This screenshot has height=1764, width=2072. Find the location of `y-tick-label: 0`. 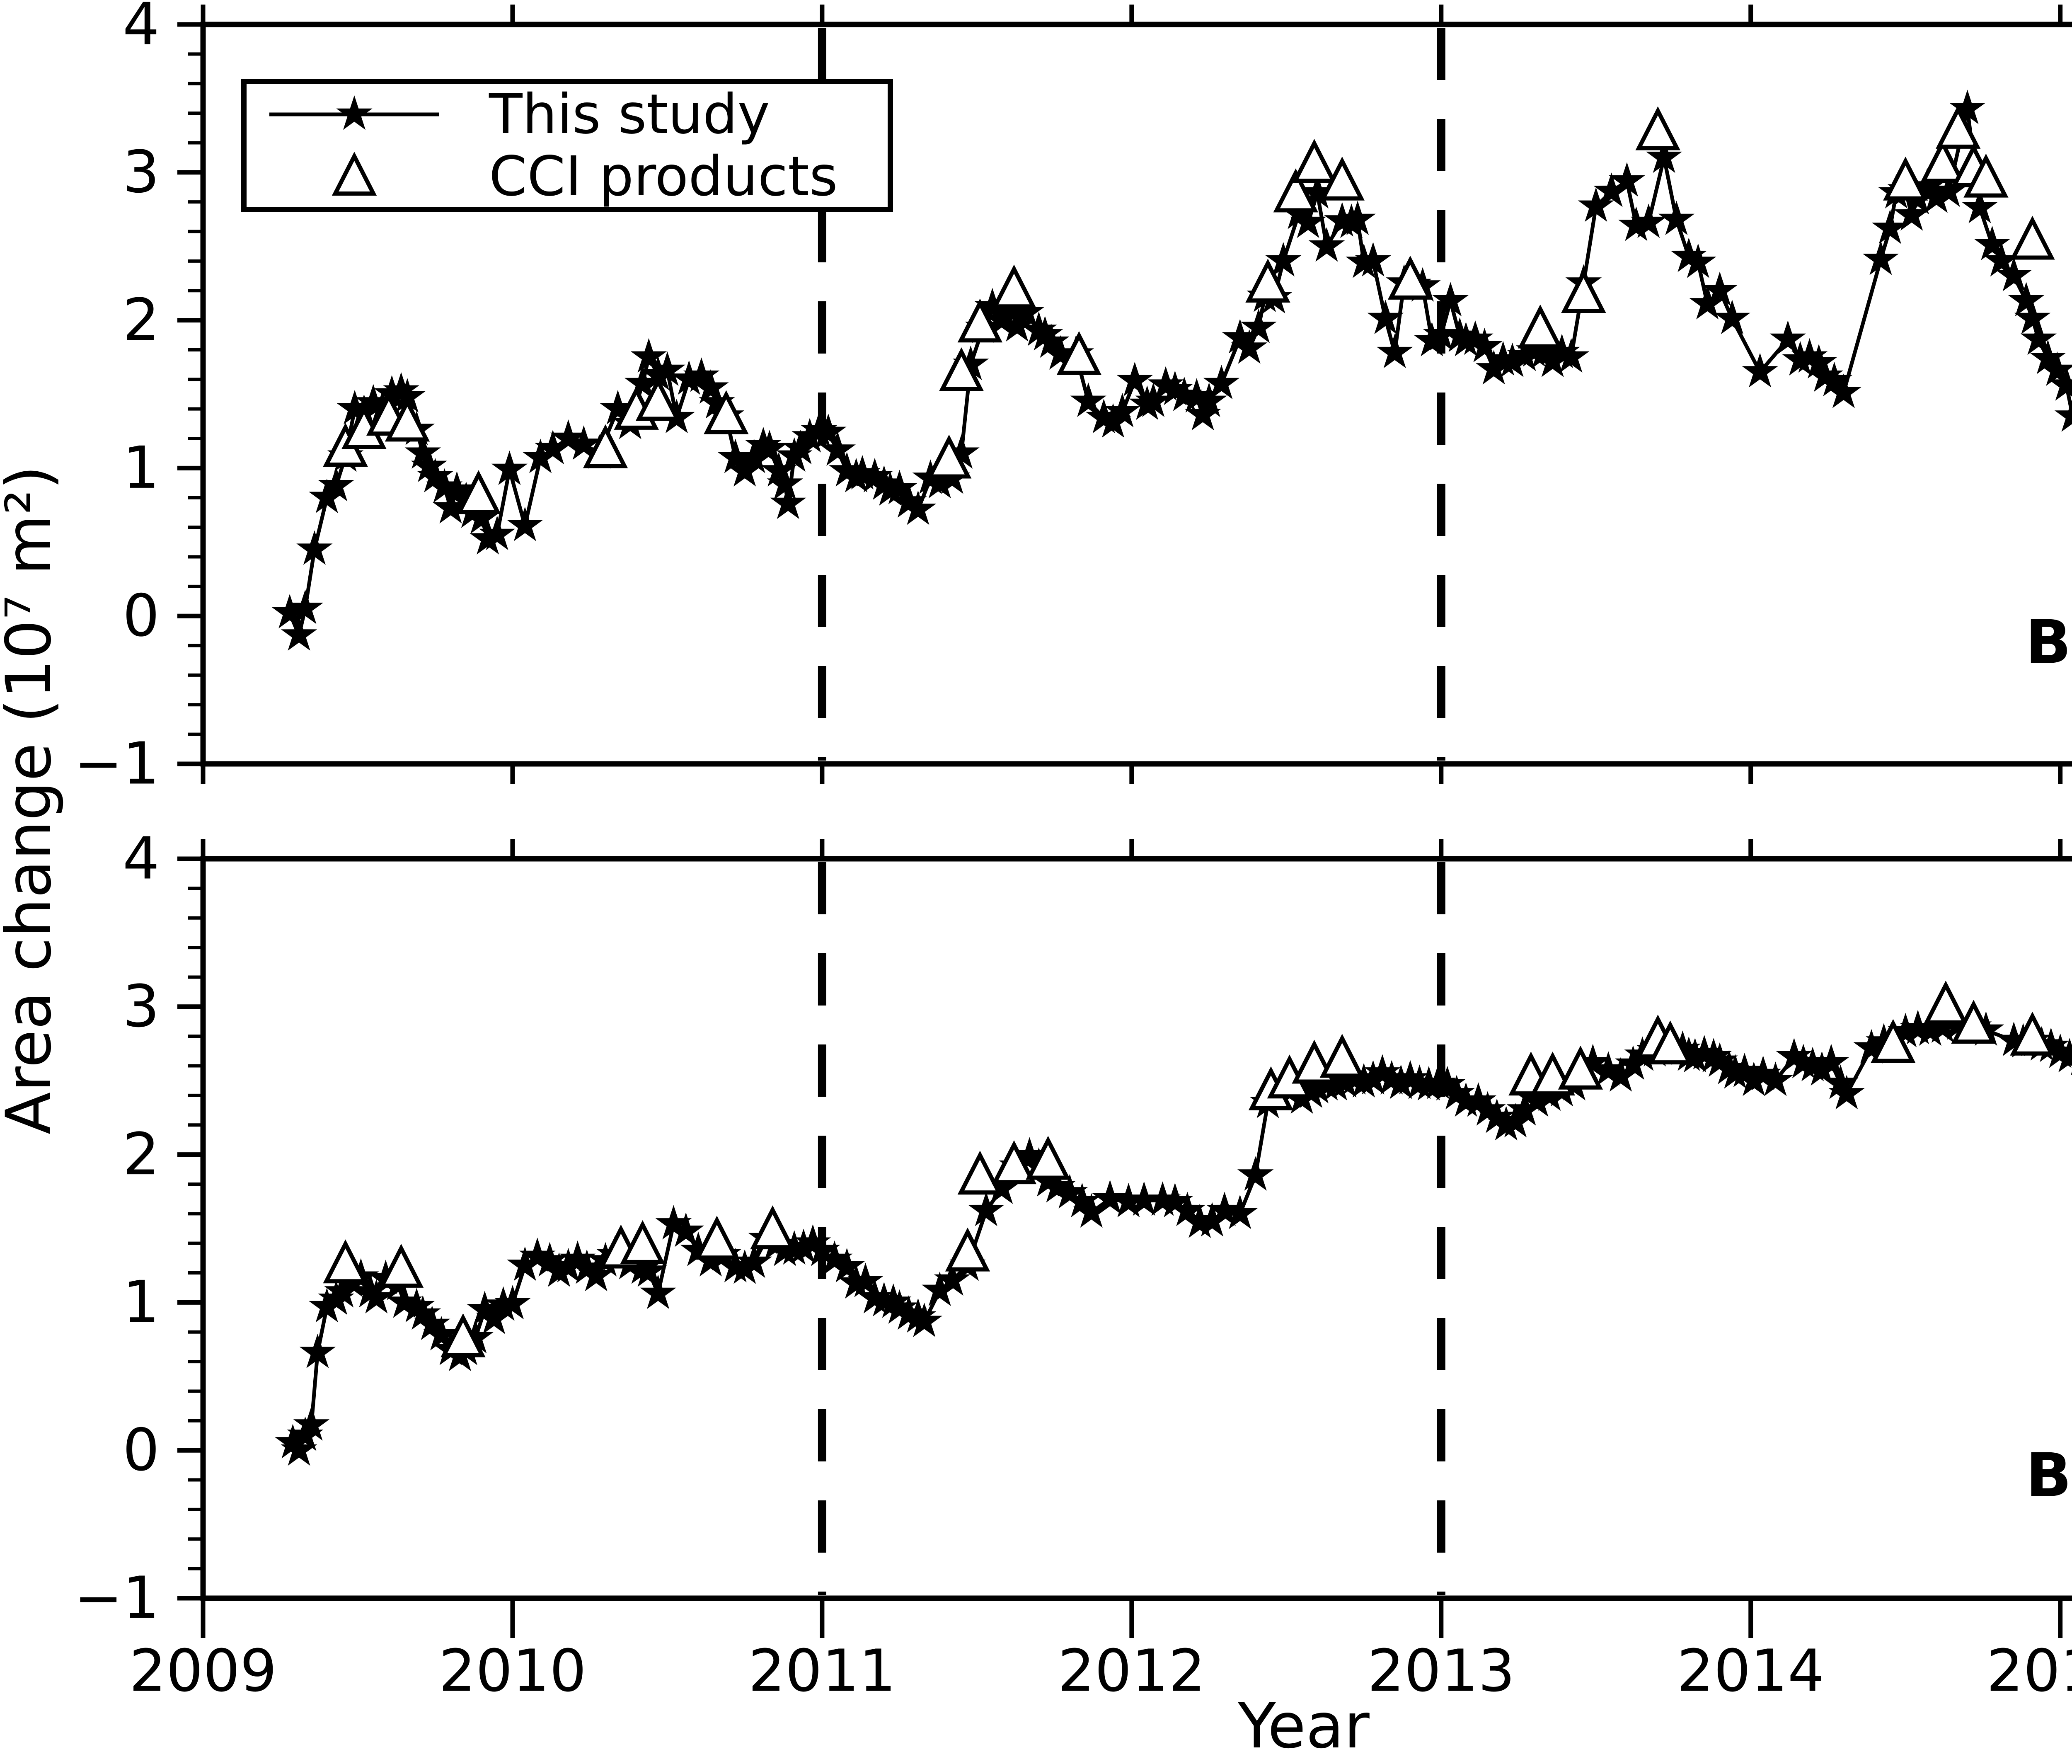

y-tick-label: 0 is located at coordinates (141, 616).